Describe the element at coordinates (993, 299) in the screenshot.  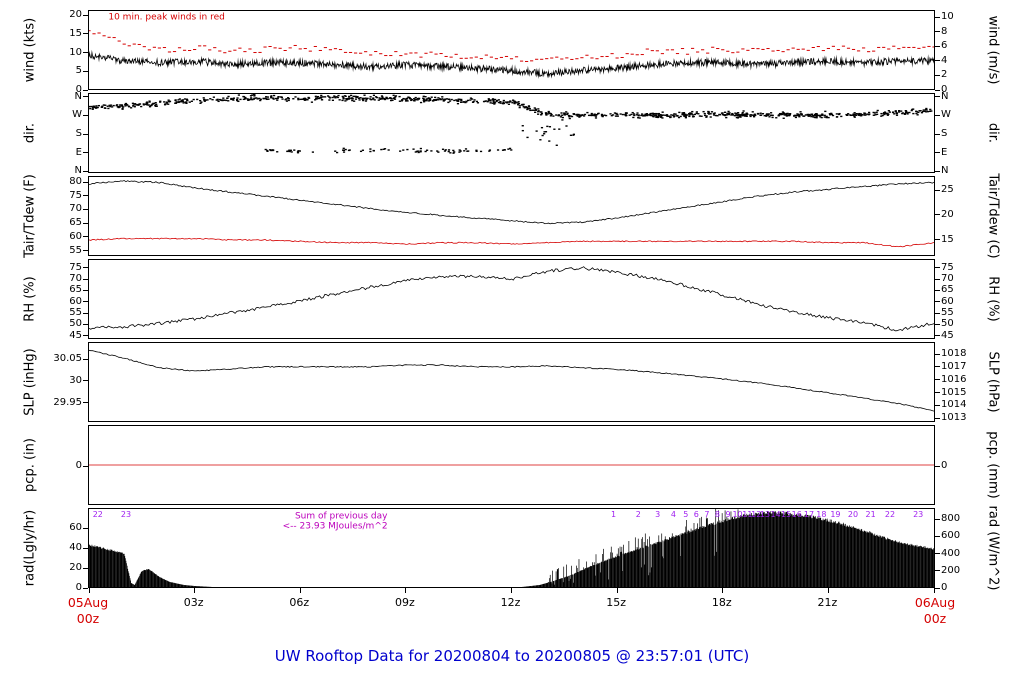
I see `y-axis-label-right-rh: RH (%)` at that location.